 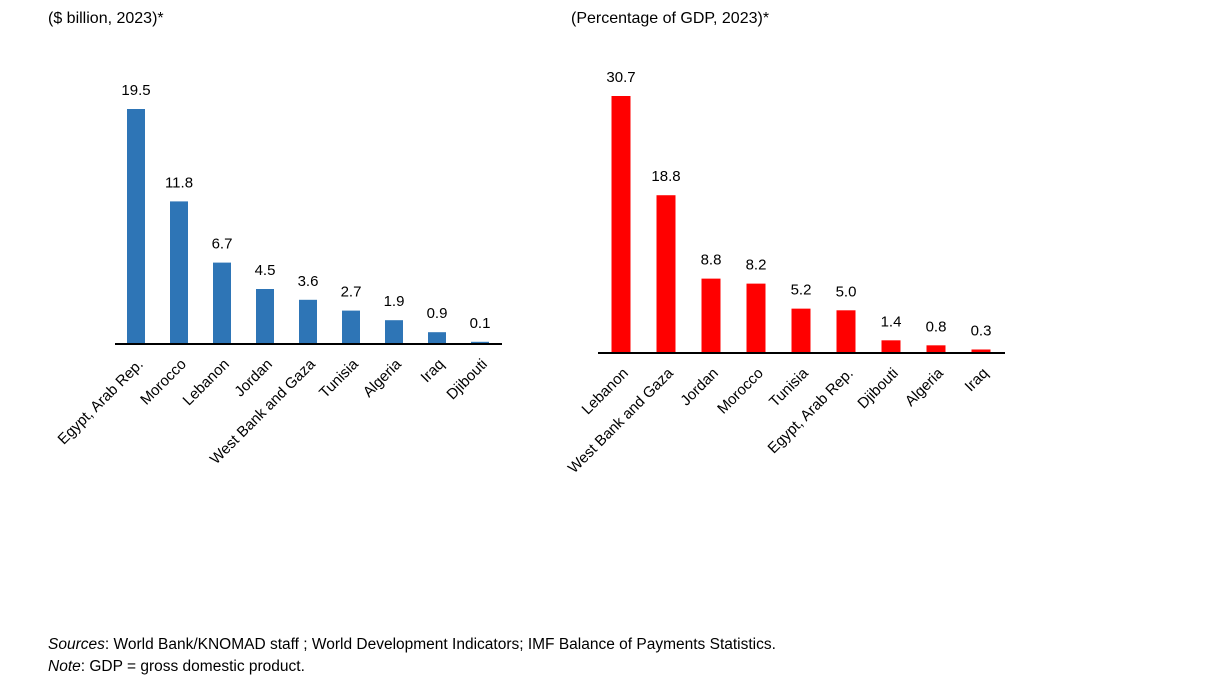 What do you see at coordinates (877, 388) in the screenshot?
I see `category-label-6: Djibouti` at bounding box center [877, 388].